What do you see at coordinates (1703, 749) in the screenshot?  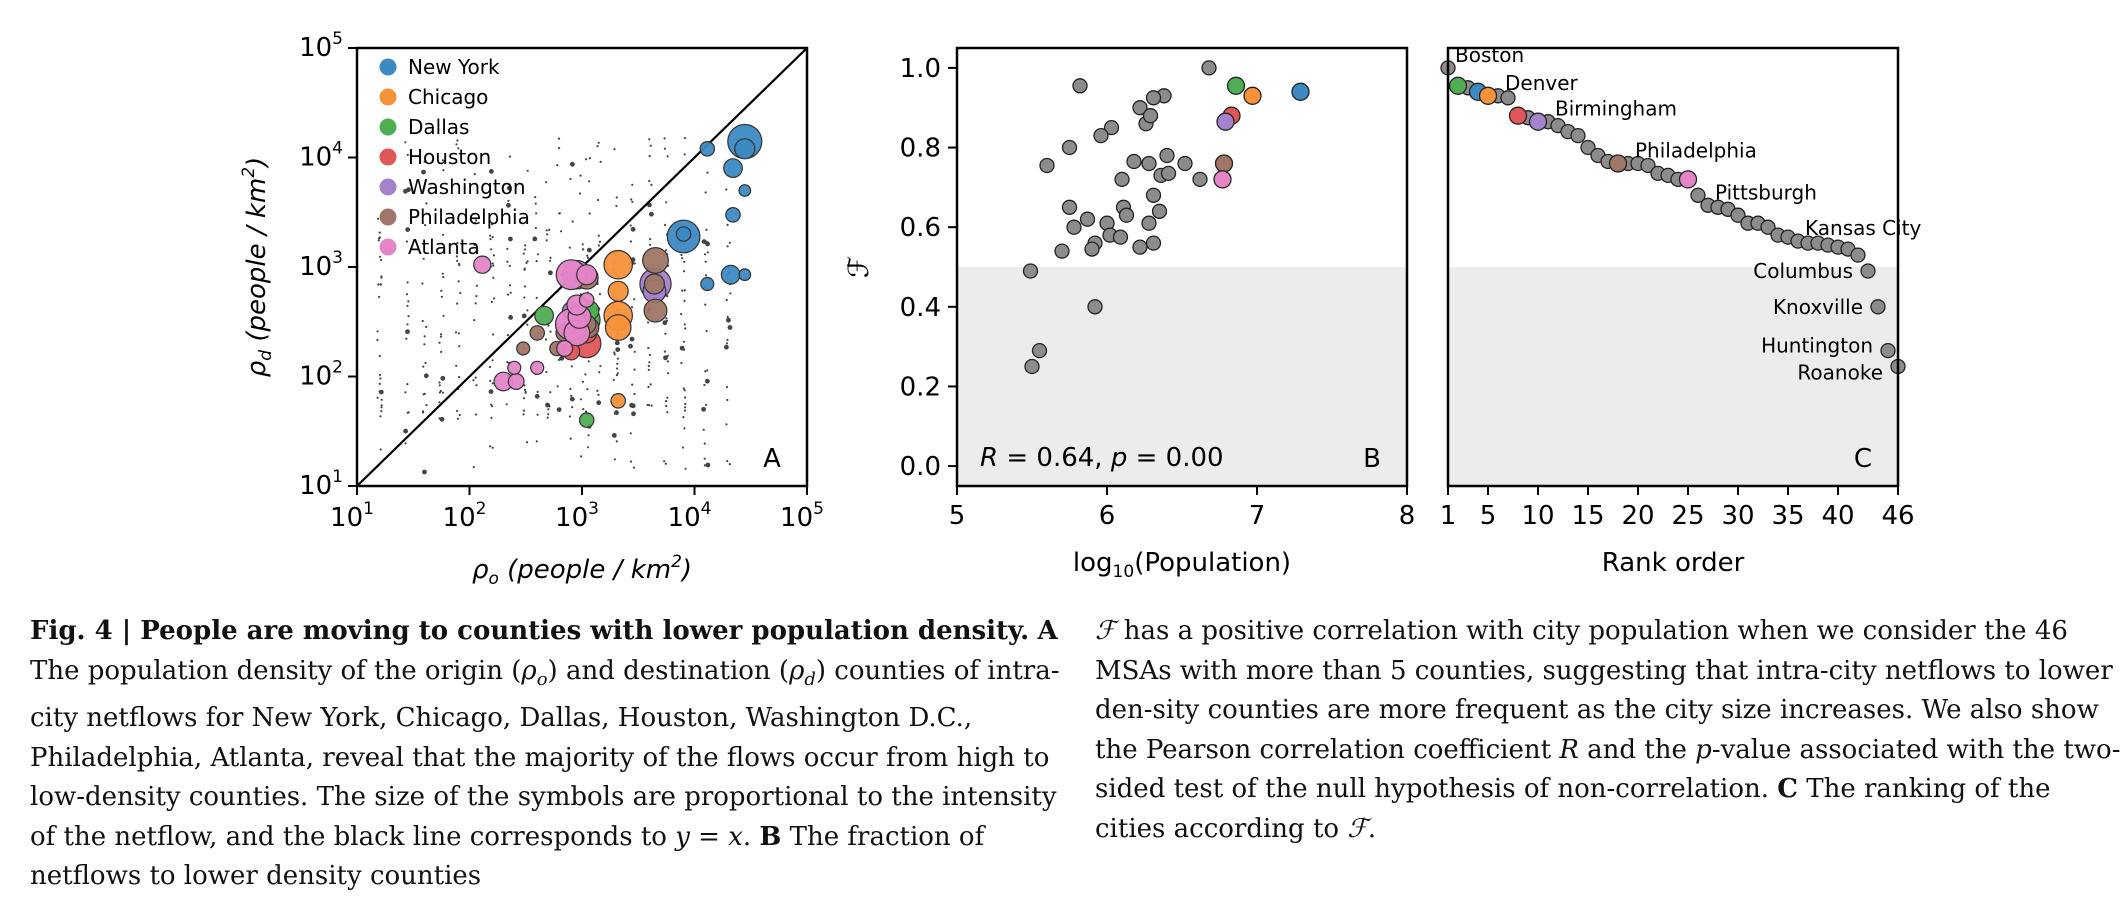 I see `caption-p-symbol: p` at bounding box center [1703, 749].